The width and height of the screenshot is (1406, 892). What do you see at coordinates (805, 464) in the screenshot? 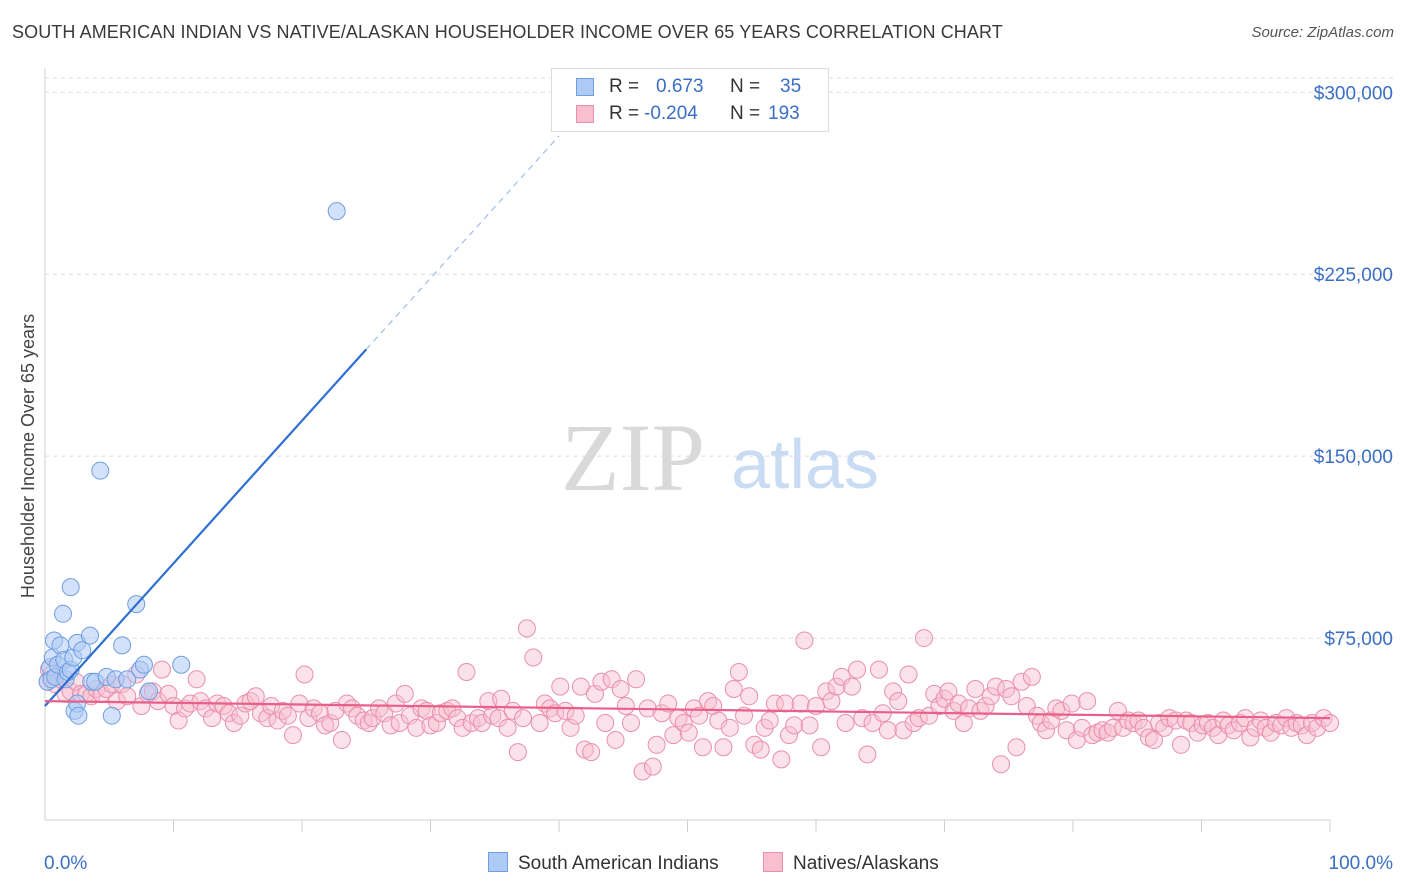
I see `watermark-atlas: atlas` at bounding box center [805, 464].